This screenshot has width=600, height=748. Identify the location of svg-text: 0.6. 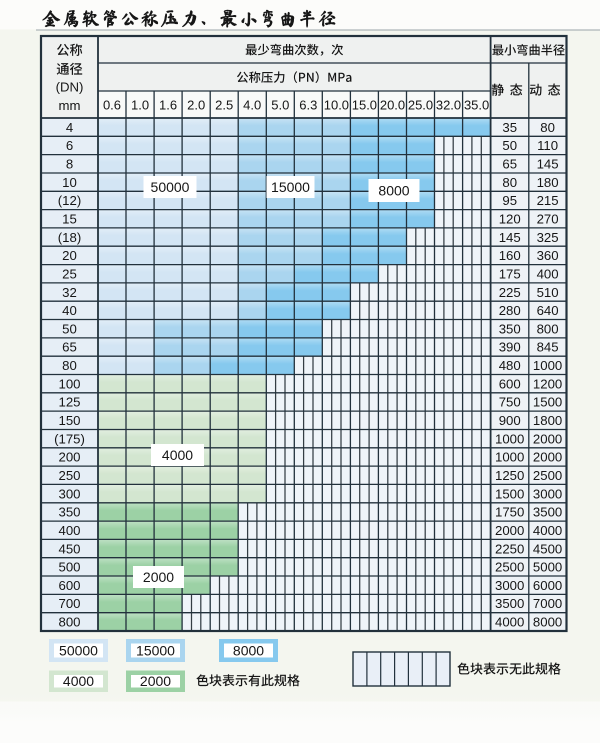
(112, 104).